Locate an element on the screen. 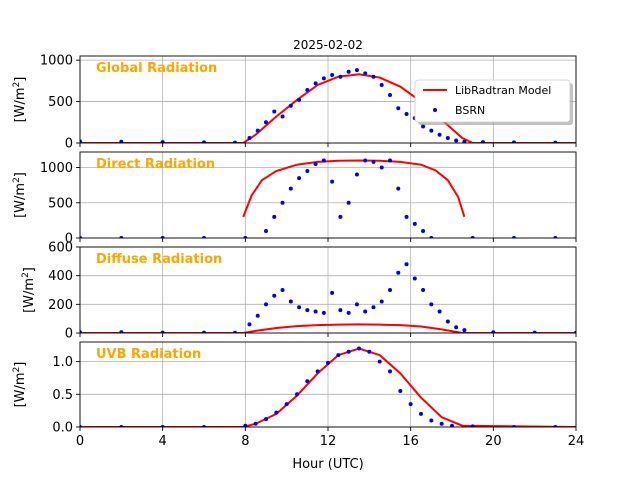 The width and height of the screenshot is (640, 480). y-tick-label: 0.5 is located at coordinates (62, 395).